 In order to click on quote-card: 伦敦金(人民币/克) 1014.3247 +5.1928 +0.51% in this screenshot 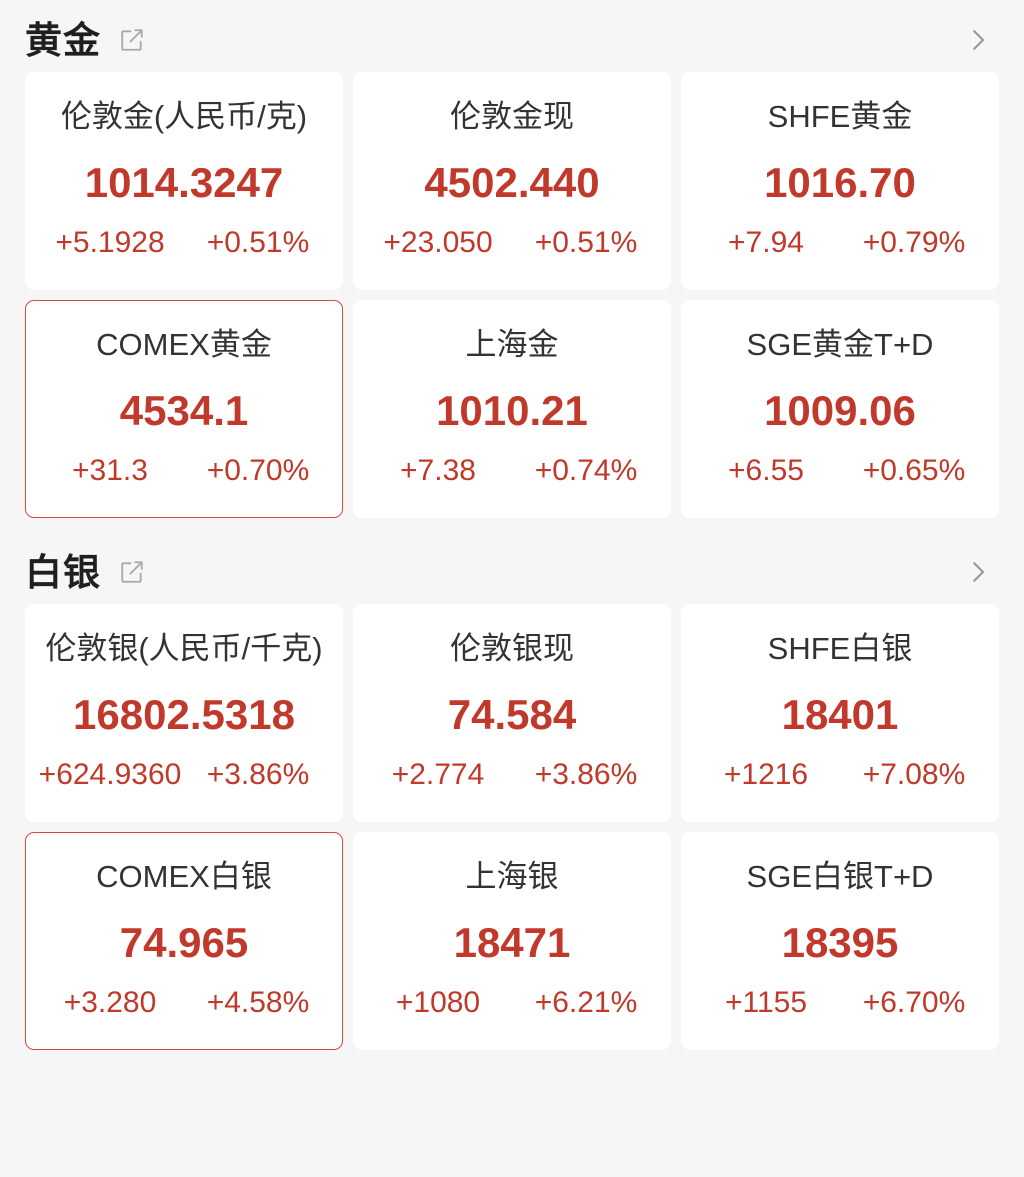, I will do `click(184, 181)`.